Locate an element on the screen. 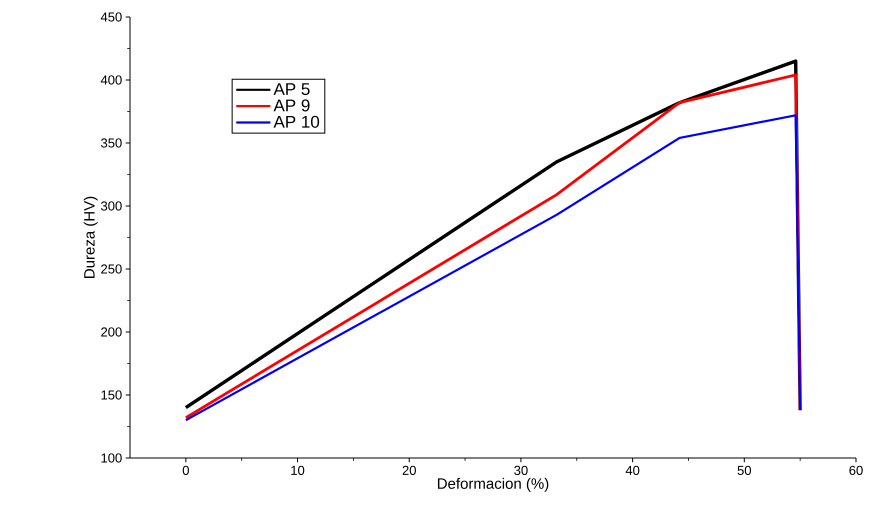  y-tick-label: 150 is located at coordinates (112, 395).